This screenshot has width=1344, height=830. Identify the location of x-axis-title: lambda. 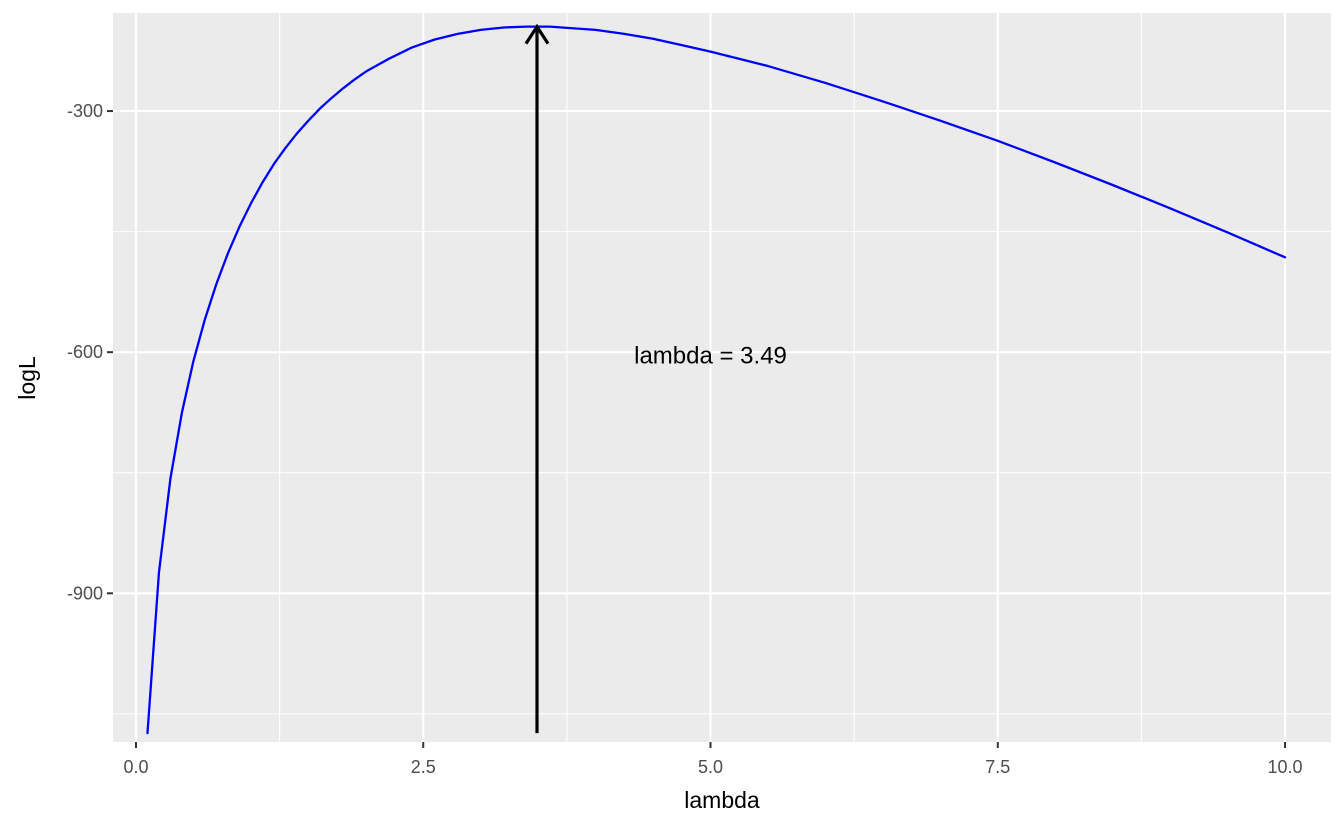
(722, 800).